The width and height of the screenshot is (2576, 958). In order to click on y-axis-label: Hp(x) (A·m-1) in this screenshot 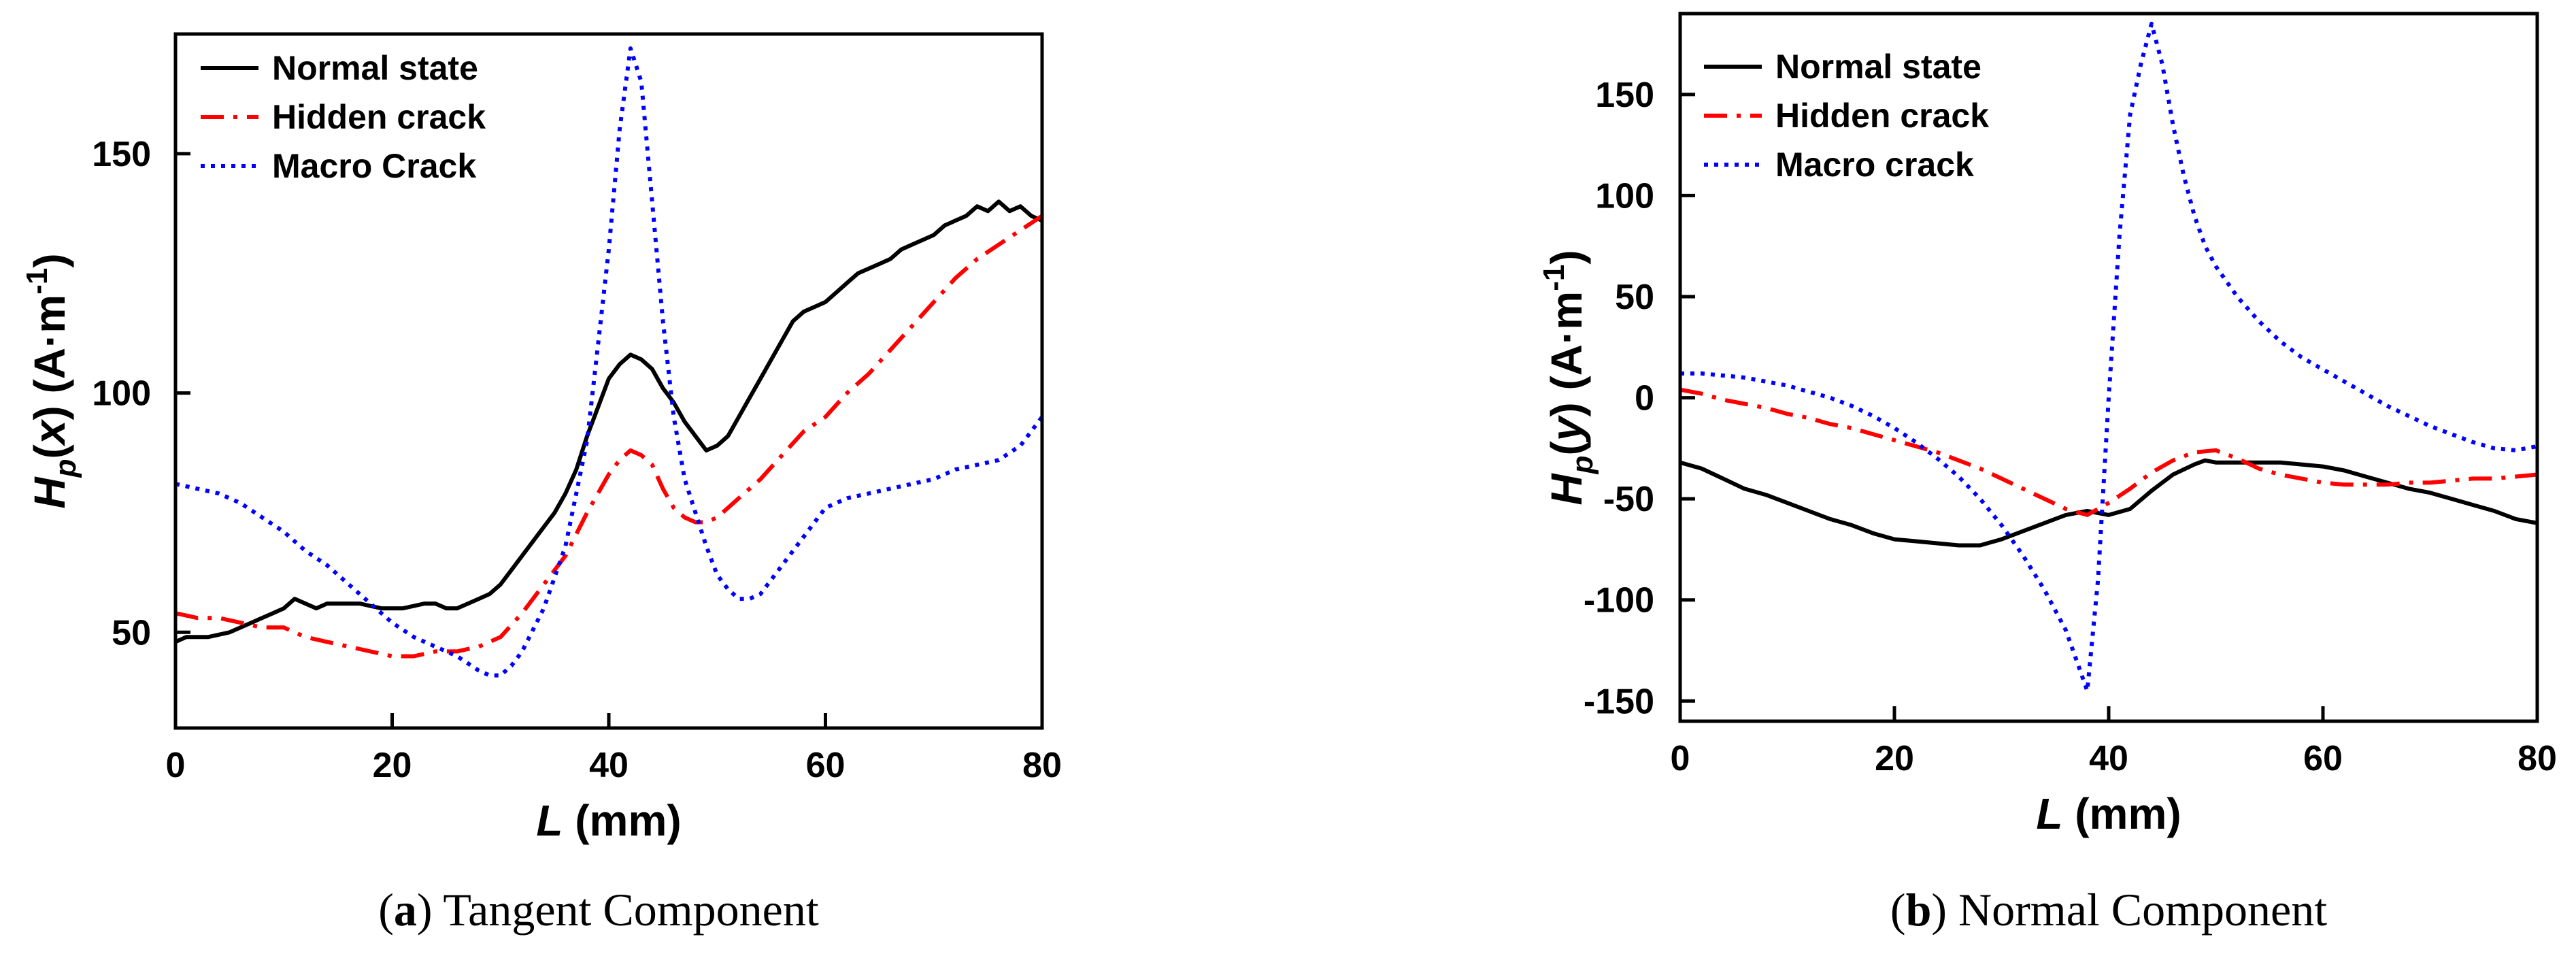, I will do `click(51, 380)`.